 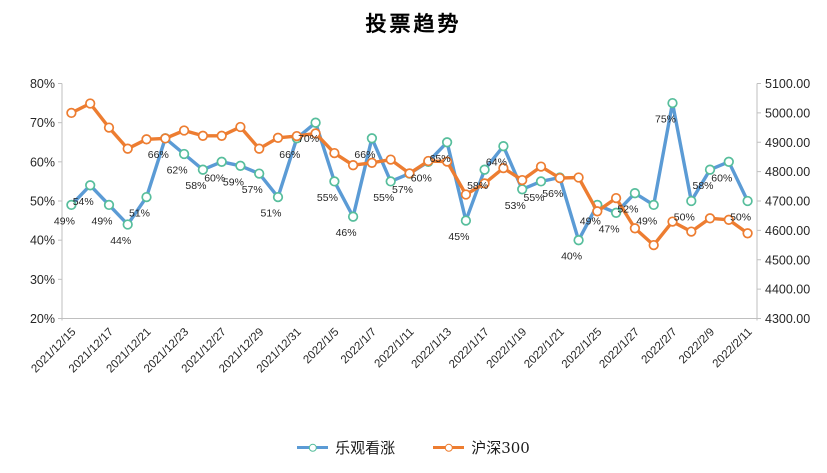 What do you see at coordinates (659, 346) in the screenshot?
I see `x-axis-label: 2022/2/7` at bounding box center [659, 346].